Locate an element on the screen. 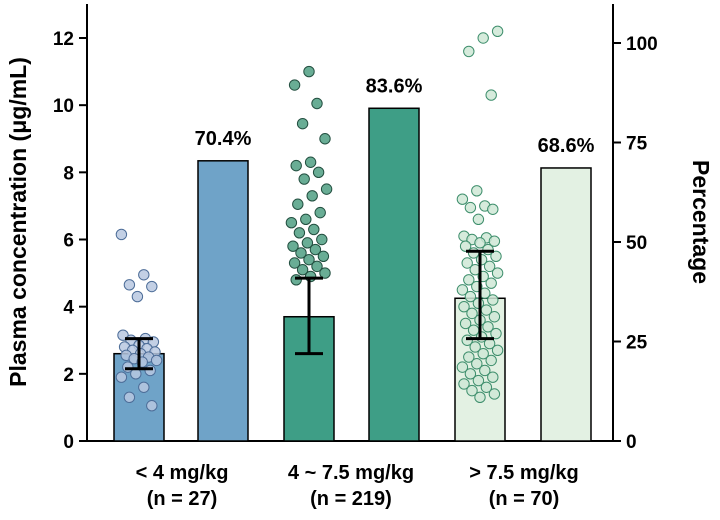 The height and width of the screenshot is (520, 720). y-tick-label-0: 0 is located at coordinates (68, 442).